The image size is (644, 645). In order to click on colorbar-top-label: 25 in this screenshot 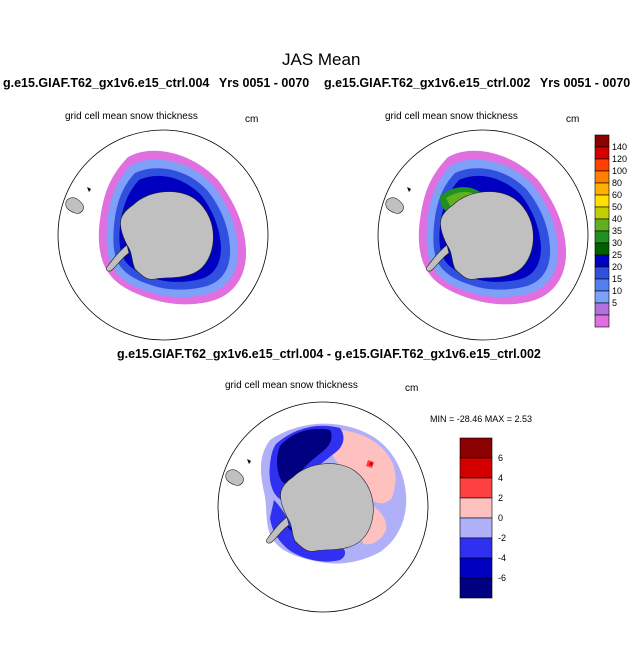, I will do `click(617, 255)`.